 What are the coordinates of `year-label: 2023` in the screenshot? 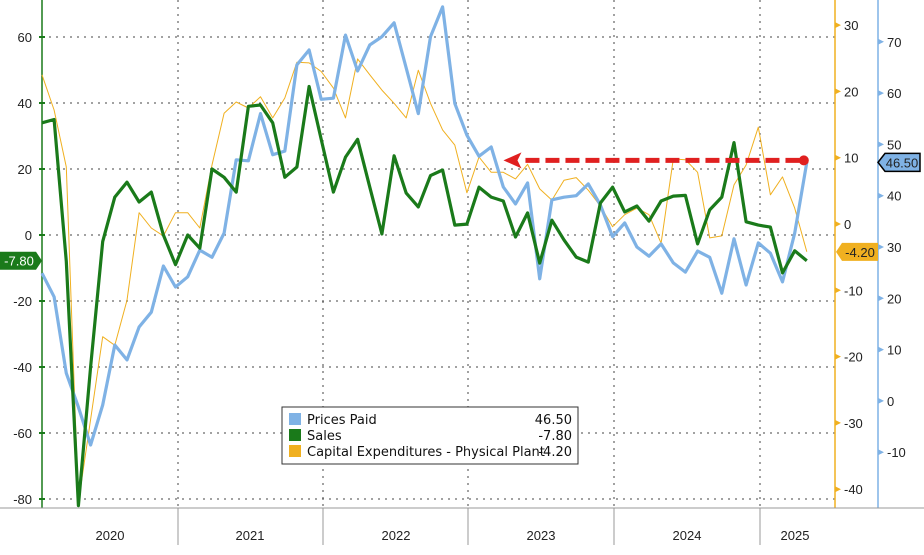 It's located at (541, 535).